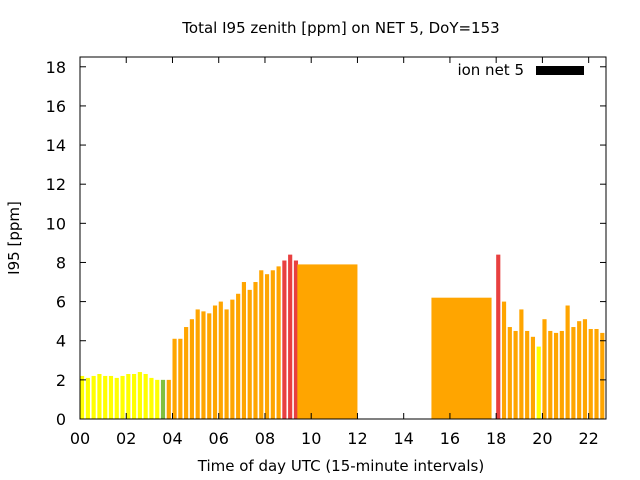 Image resolution: width=640 pixels, height=480 pixels. Describe the element at coordinates (61, 341) in the screenshot. I see `y-tick-label-2: 4` at that location.